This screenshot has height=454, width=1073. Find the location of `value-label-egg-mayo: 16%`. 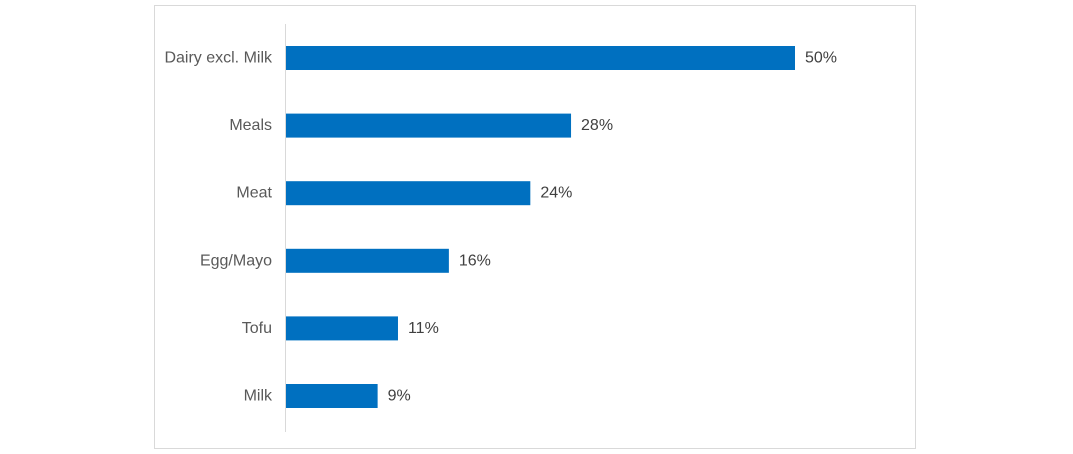

value-label-egg-mayo: 16% is located at coordinates (475, 260).